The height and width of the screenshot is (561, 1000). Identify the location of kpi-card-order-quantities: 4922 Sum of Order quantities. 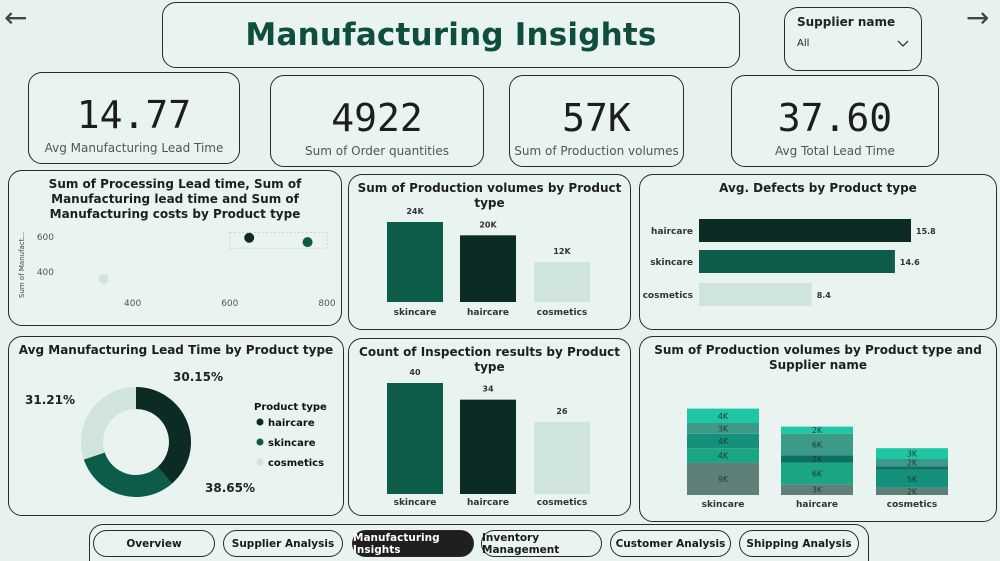
(377, 121).